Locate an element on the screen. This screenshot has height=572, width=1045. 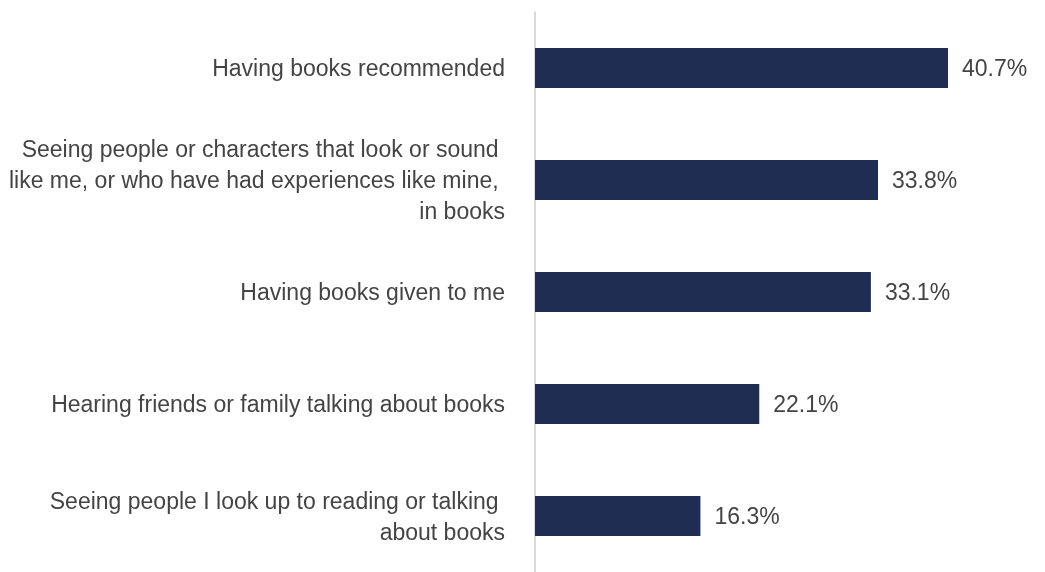
data-label: 33.1% is located at coordinates (917, 292).